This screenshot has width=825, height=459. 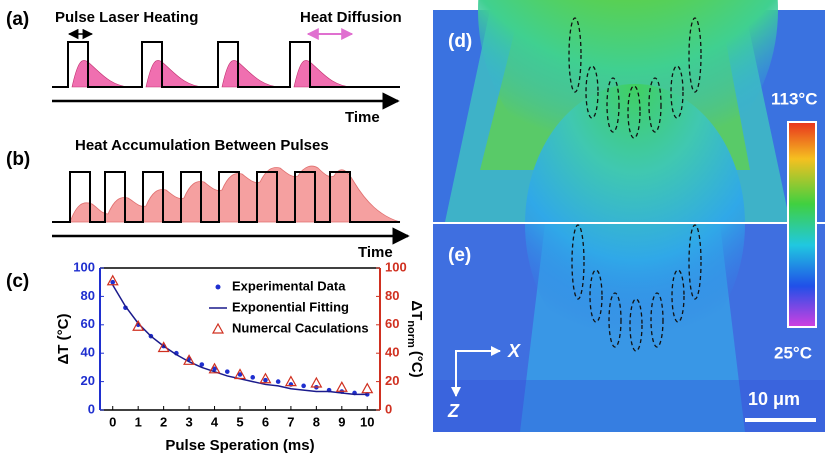 I want to click on annotation: Heat Diffusion, so click(x=351, y=17).